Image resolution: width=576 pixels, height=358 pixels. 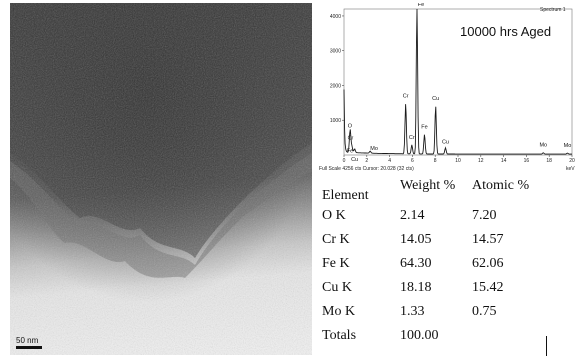 I want to click on spectrum-x-unit: keV, so click(x=570, y=169).